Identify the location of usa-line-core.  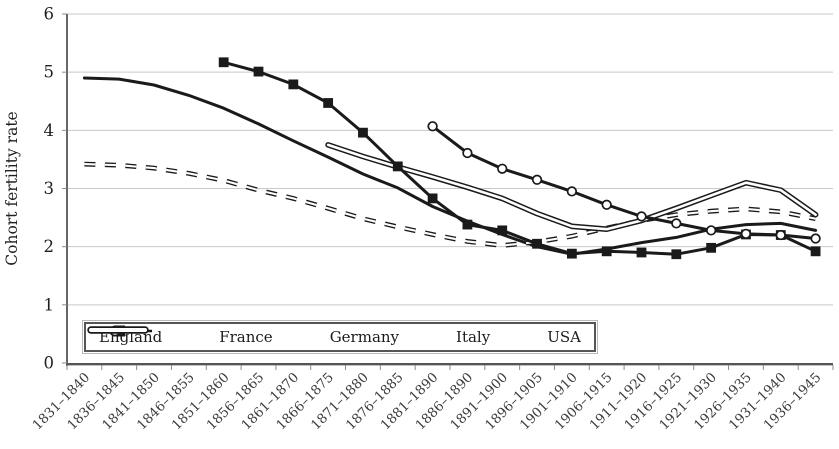
(571, 187).